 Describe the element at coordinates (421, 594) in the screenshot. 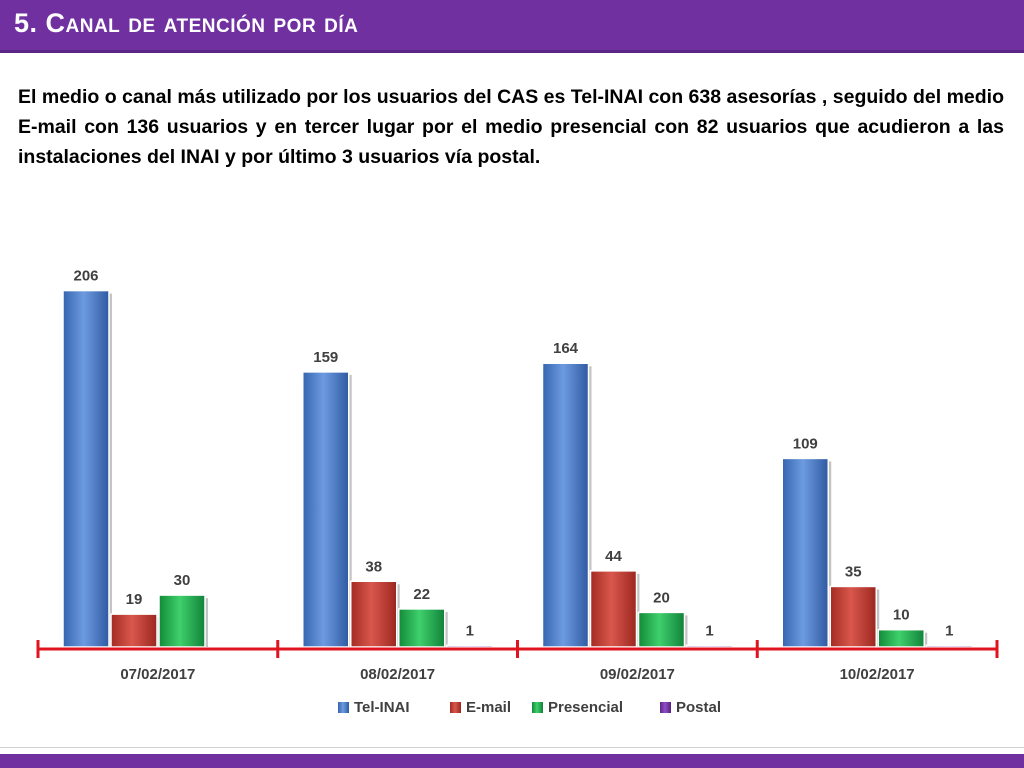

I see `data-label: 22` at that location.